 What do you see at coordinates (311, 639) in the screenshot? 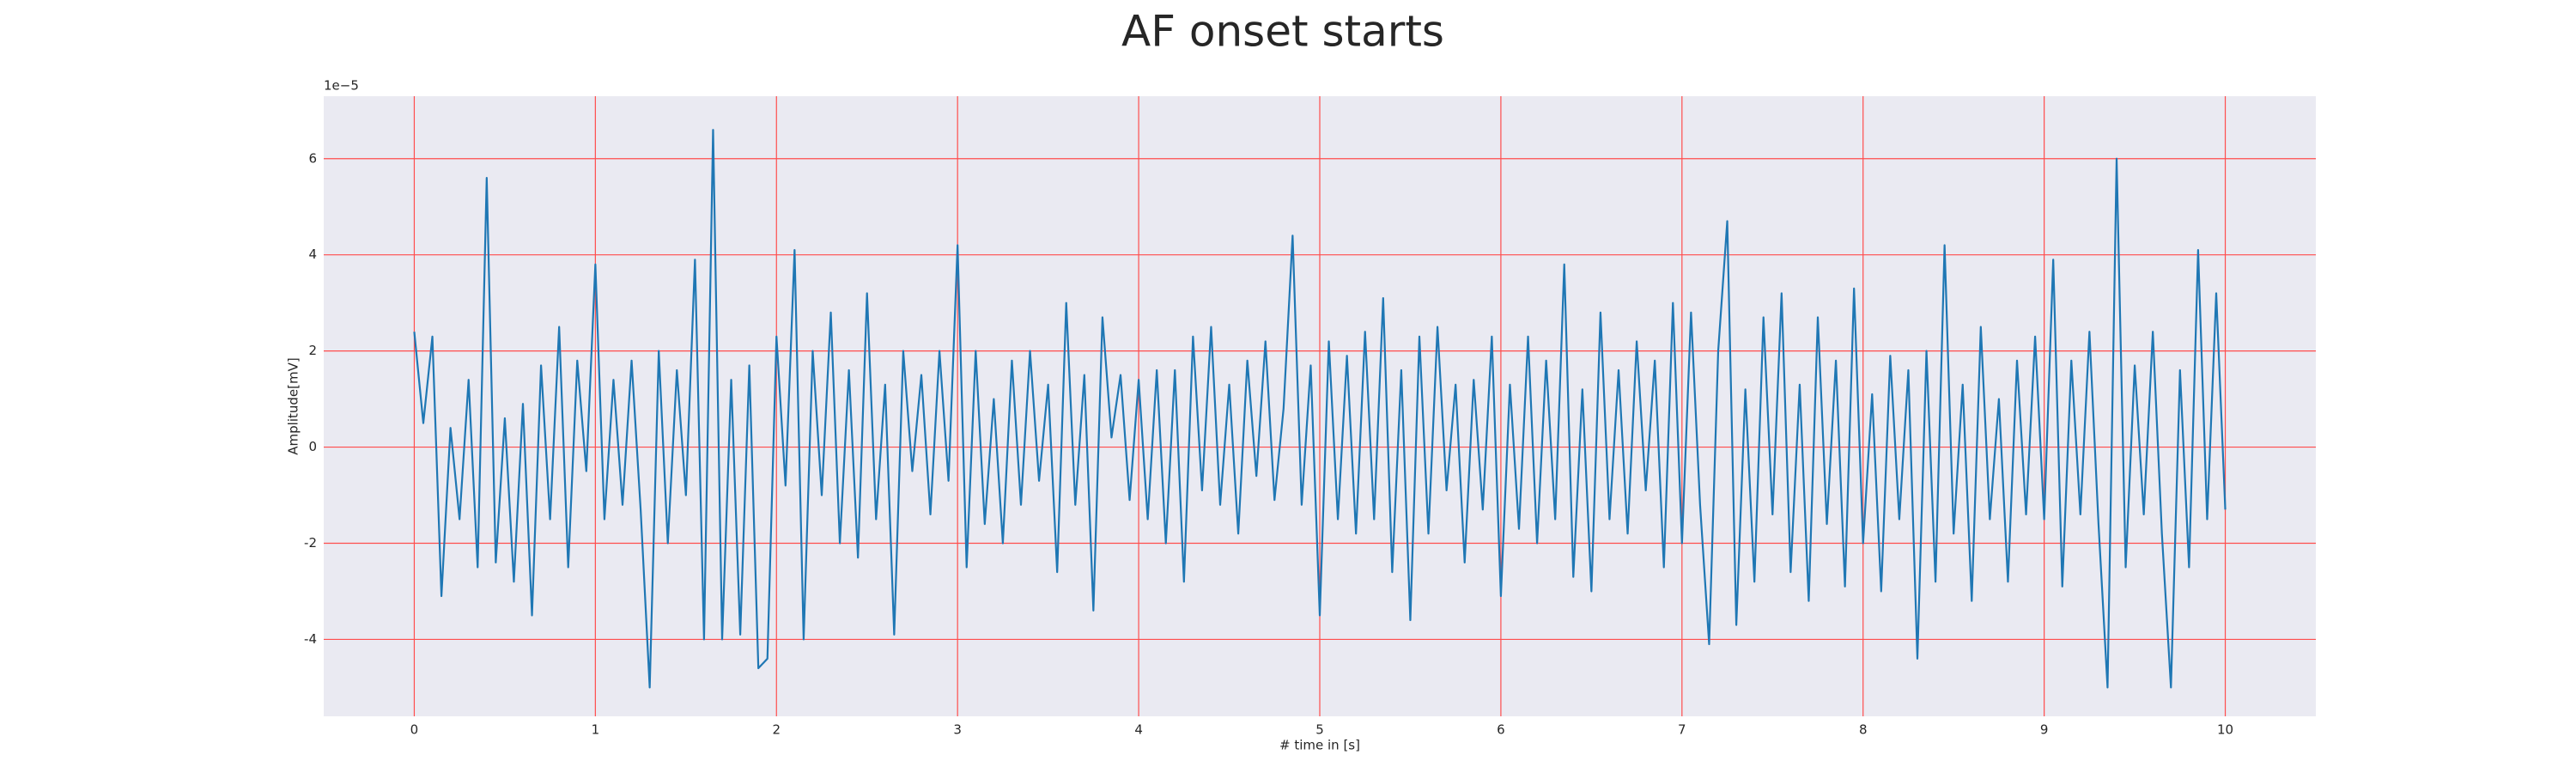
I see `y-tick-label: -4` at bounding box center [311, 639].